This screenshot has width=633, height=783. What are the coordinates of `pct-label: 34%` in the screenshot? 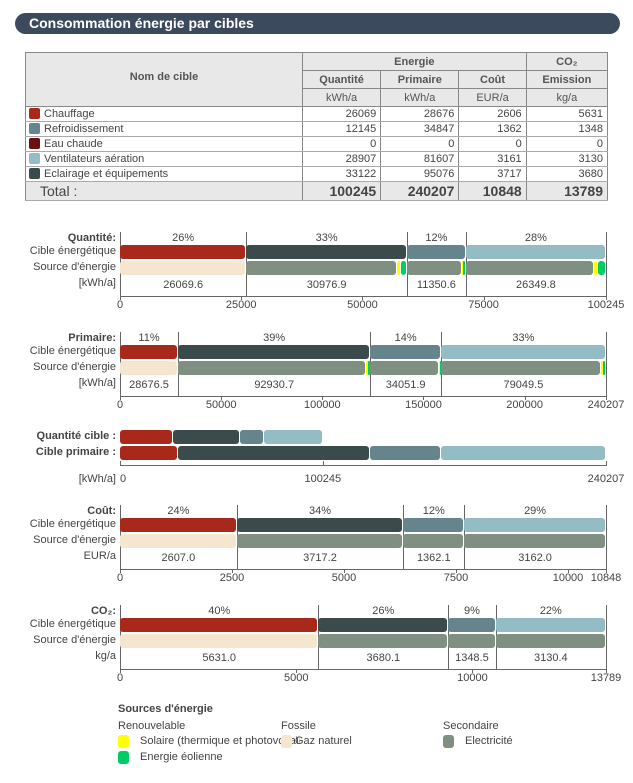 It's located at (320, 511).